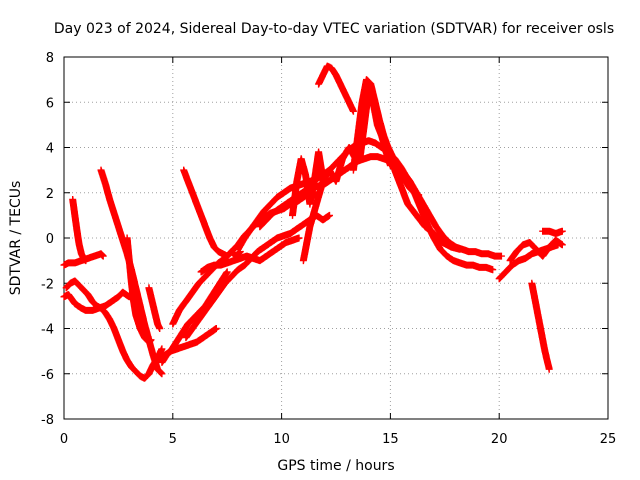 Image resolution: width=640 pixels, height=480 pixels. Describe the element at coordinates (50, 239) in the screenshot. I see `y-tick-label: 0` at that location.